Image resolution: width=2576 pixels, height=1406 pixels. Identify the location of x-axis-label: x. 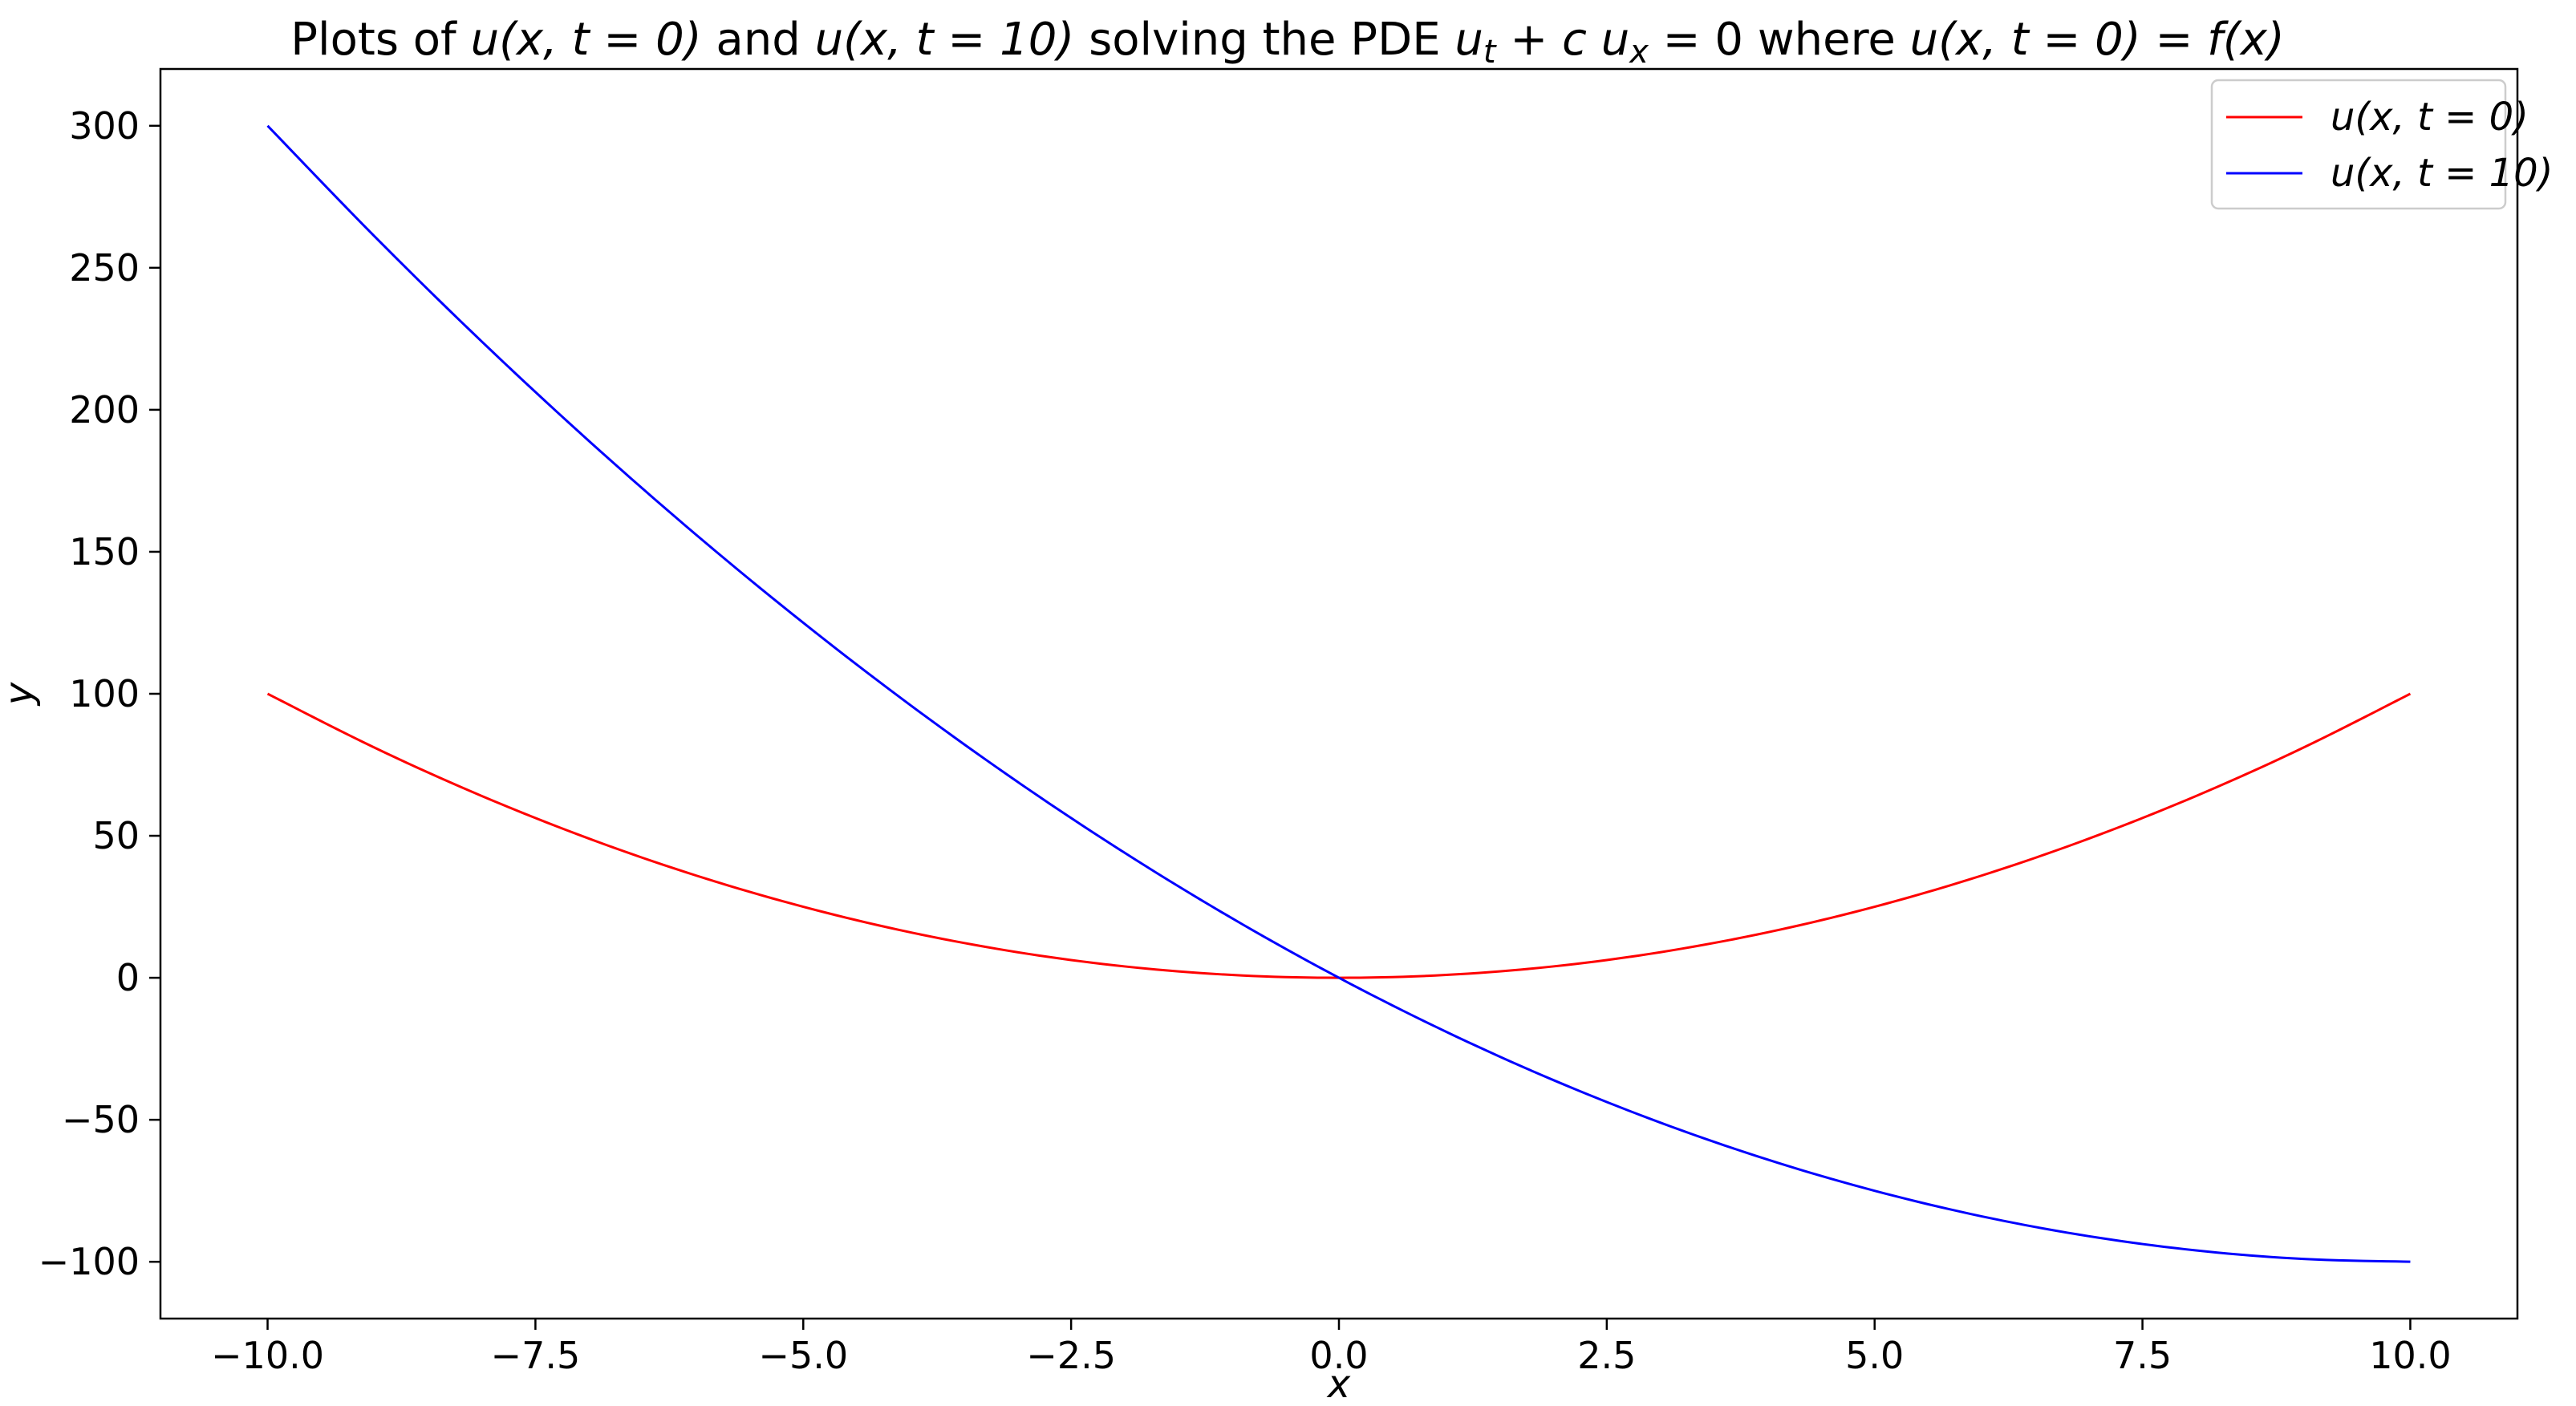
(1338, 1384).